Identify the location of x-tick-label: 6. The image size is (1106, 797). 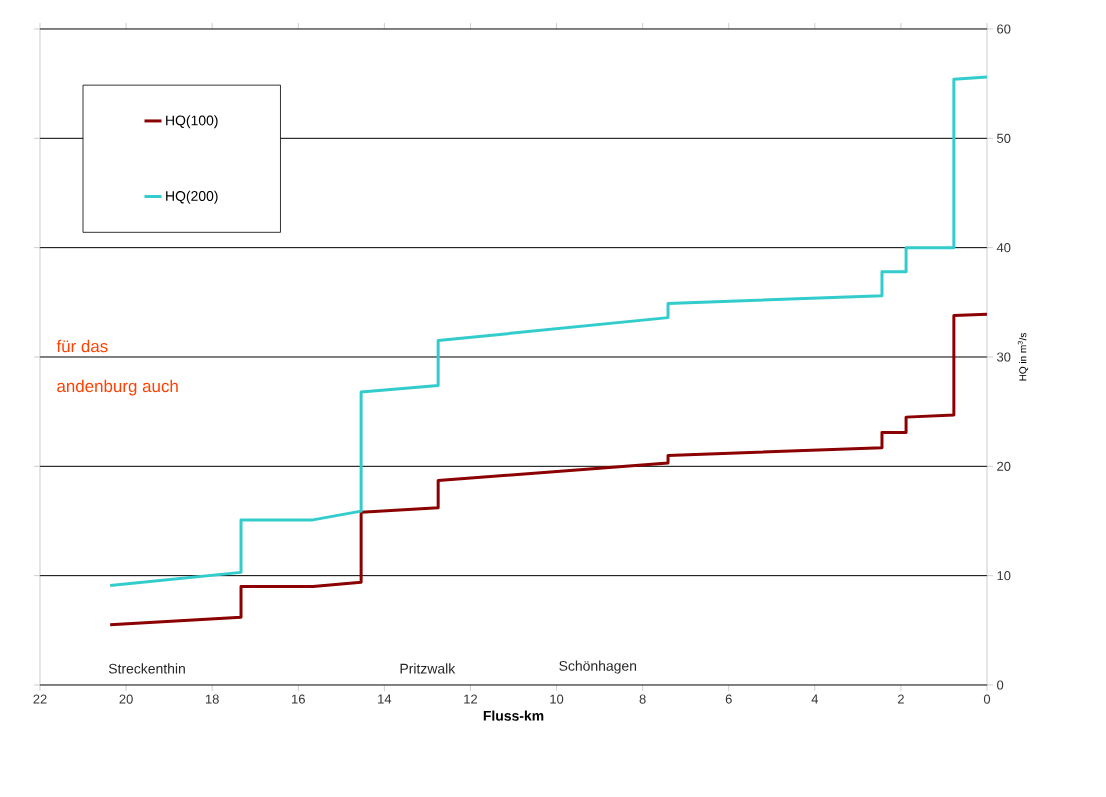
(728, 699).